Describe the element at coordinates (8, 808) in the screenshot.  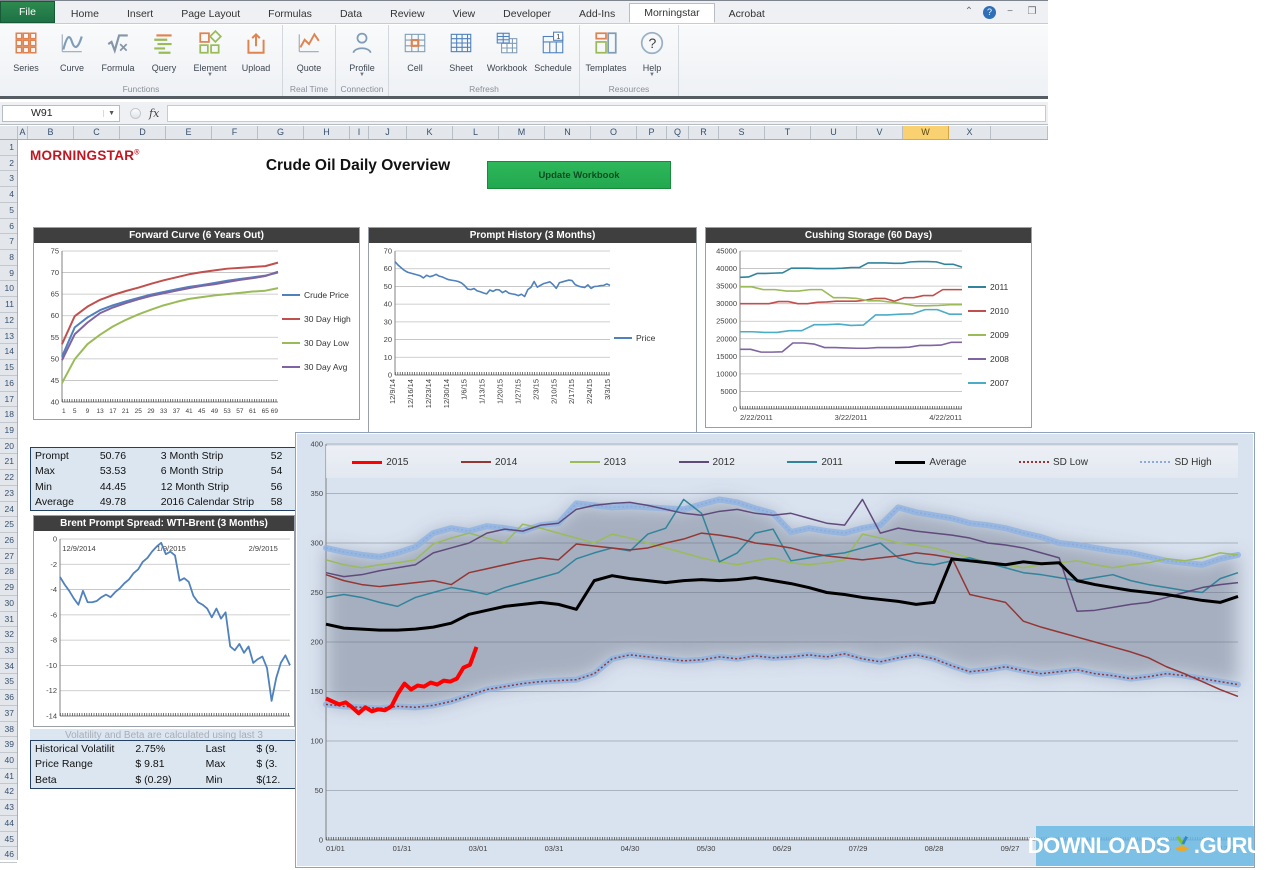
I see `row-header-43: 43` at that location.